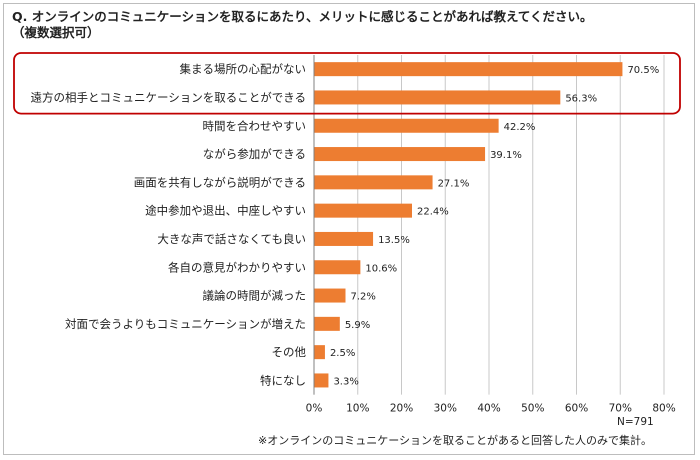 The height and width of the screenshot is (460, 700). Describe the element at coordinates (363, 297) in the screenshot. I see `value-label: 7.2%` at that location.